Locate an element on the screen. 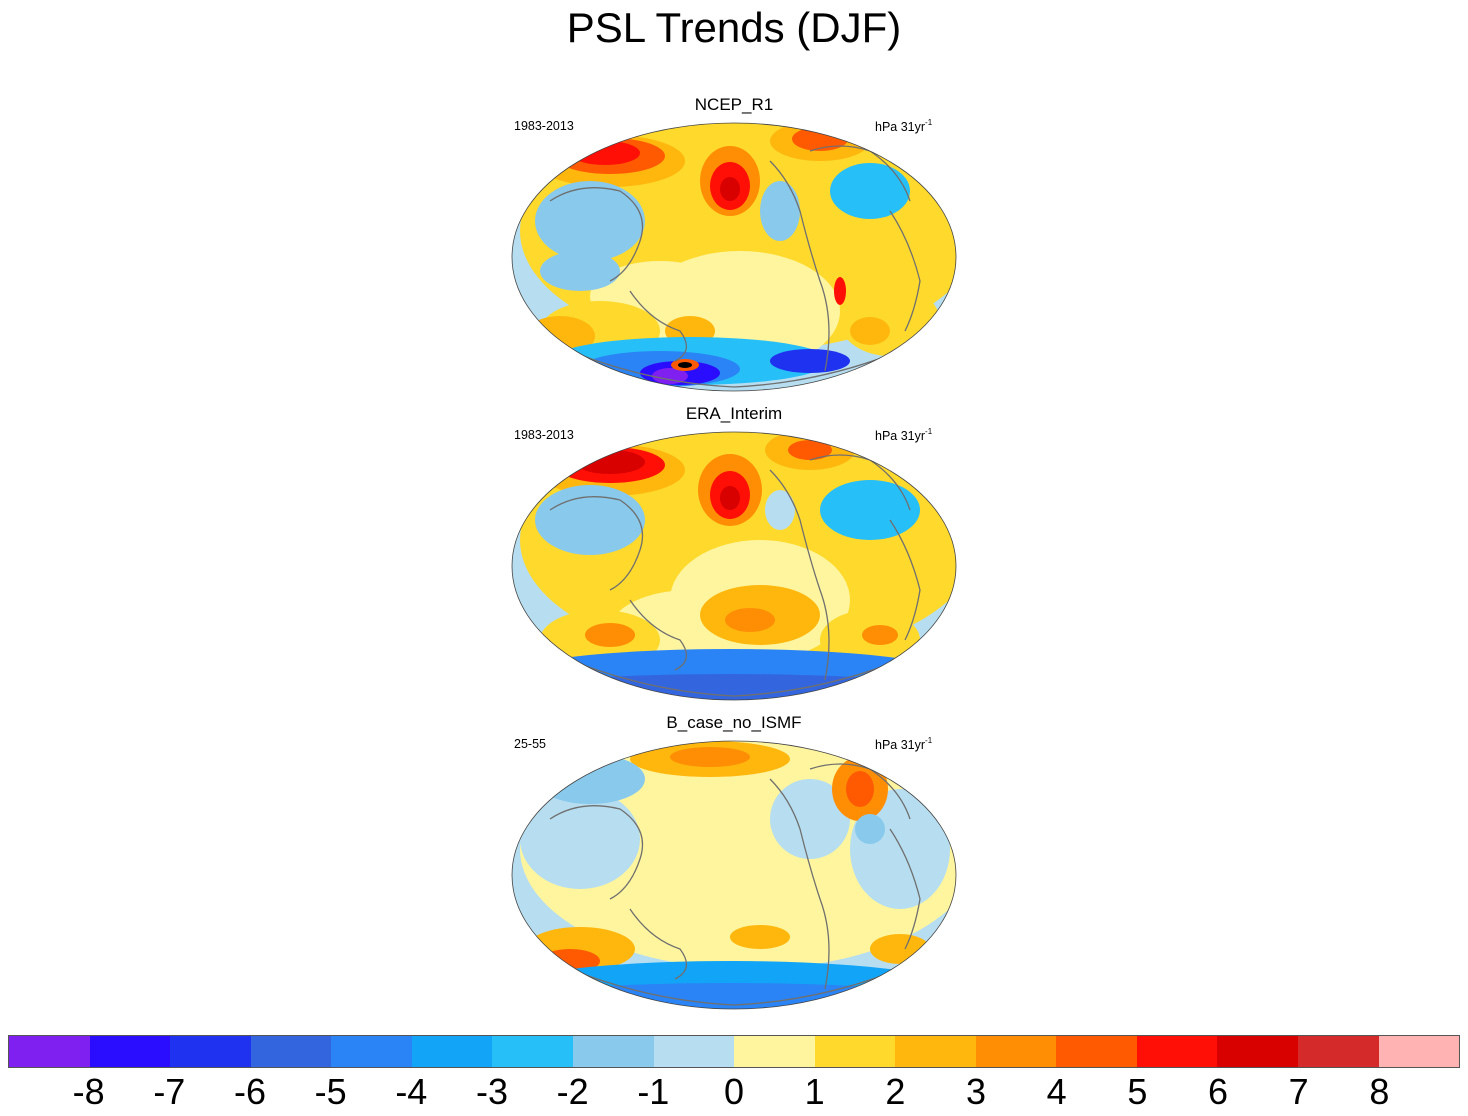 The image size is (1468, 1116). panel-era-interim: ERA_Interim 1983-2013 hPa 31yr-1 is located at coordinates (734, 554).